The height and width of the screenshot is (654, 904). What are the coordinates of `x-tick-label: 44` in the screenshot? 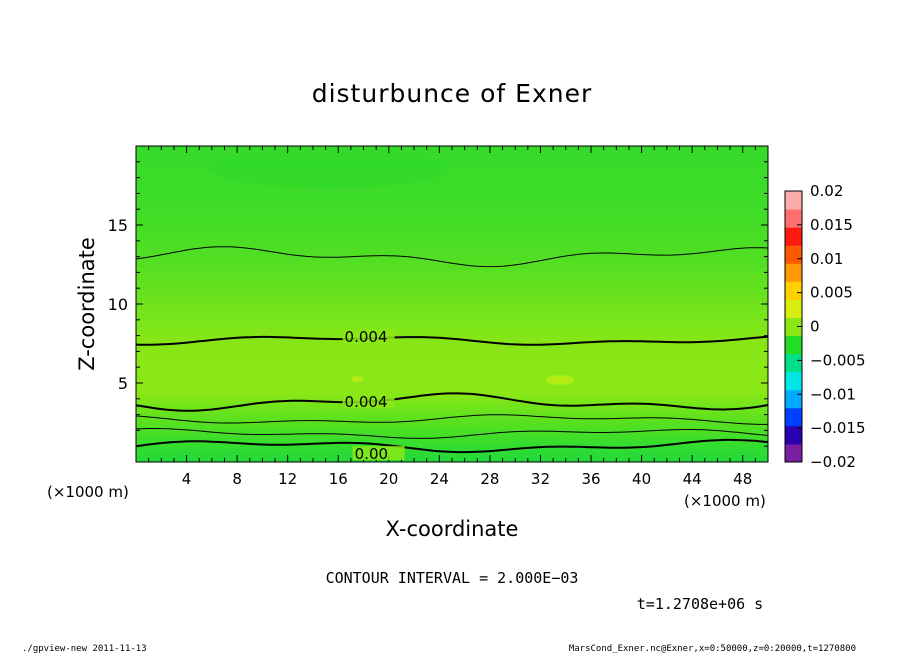 It's located at (692, 479).